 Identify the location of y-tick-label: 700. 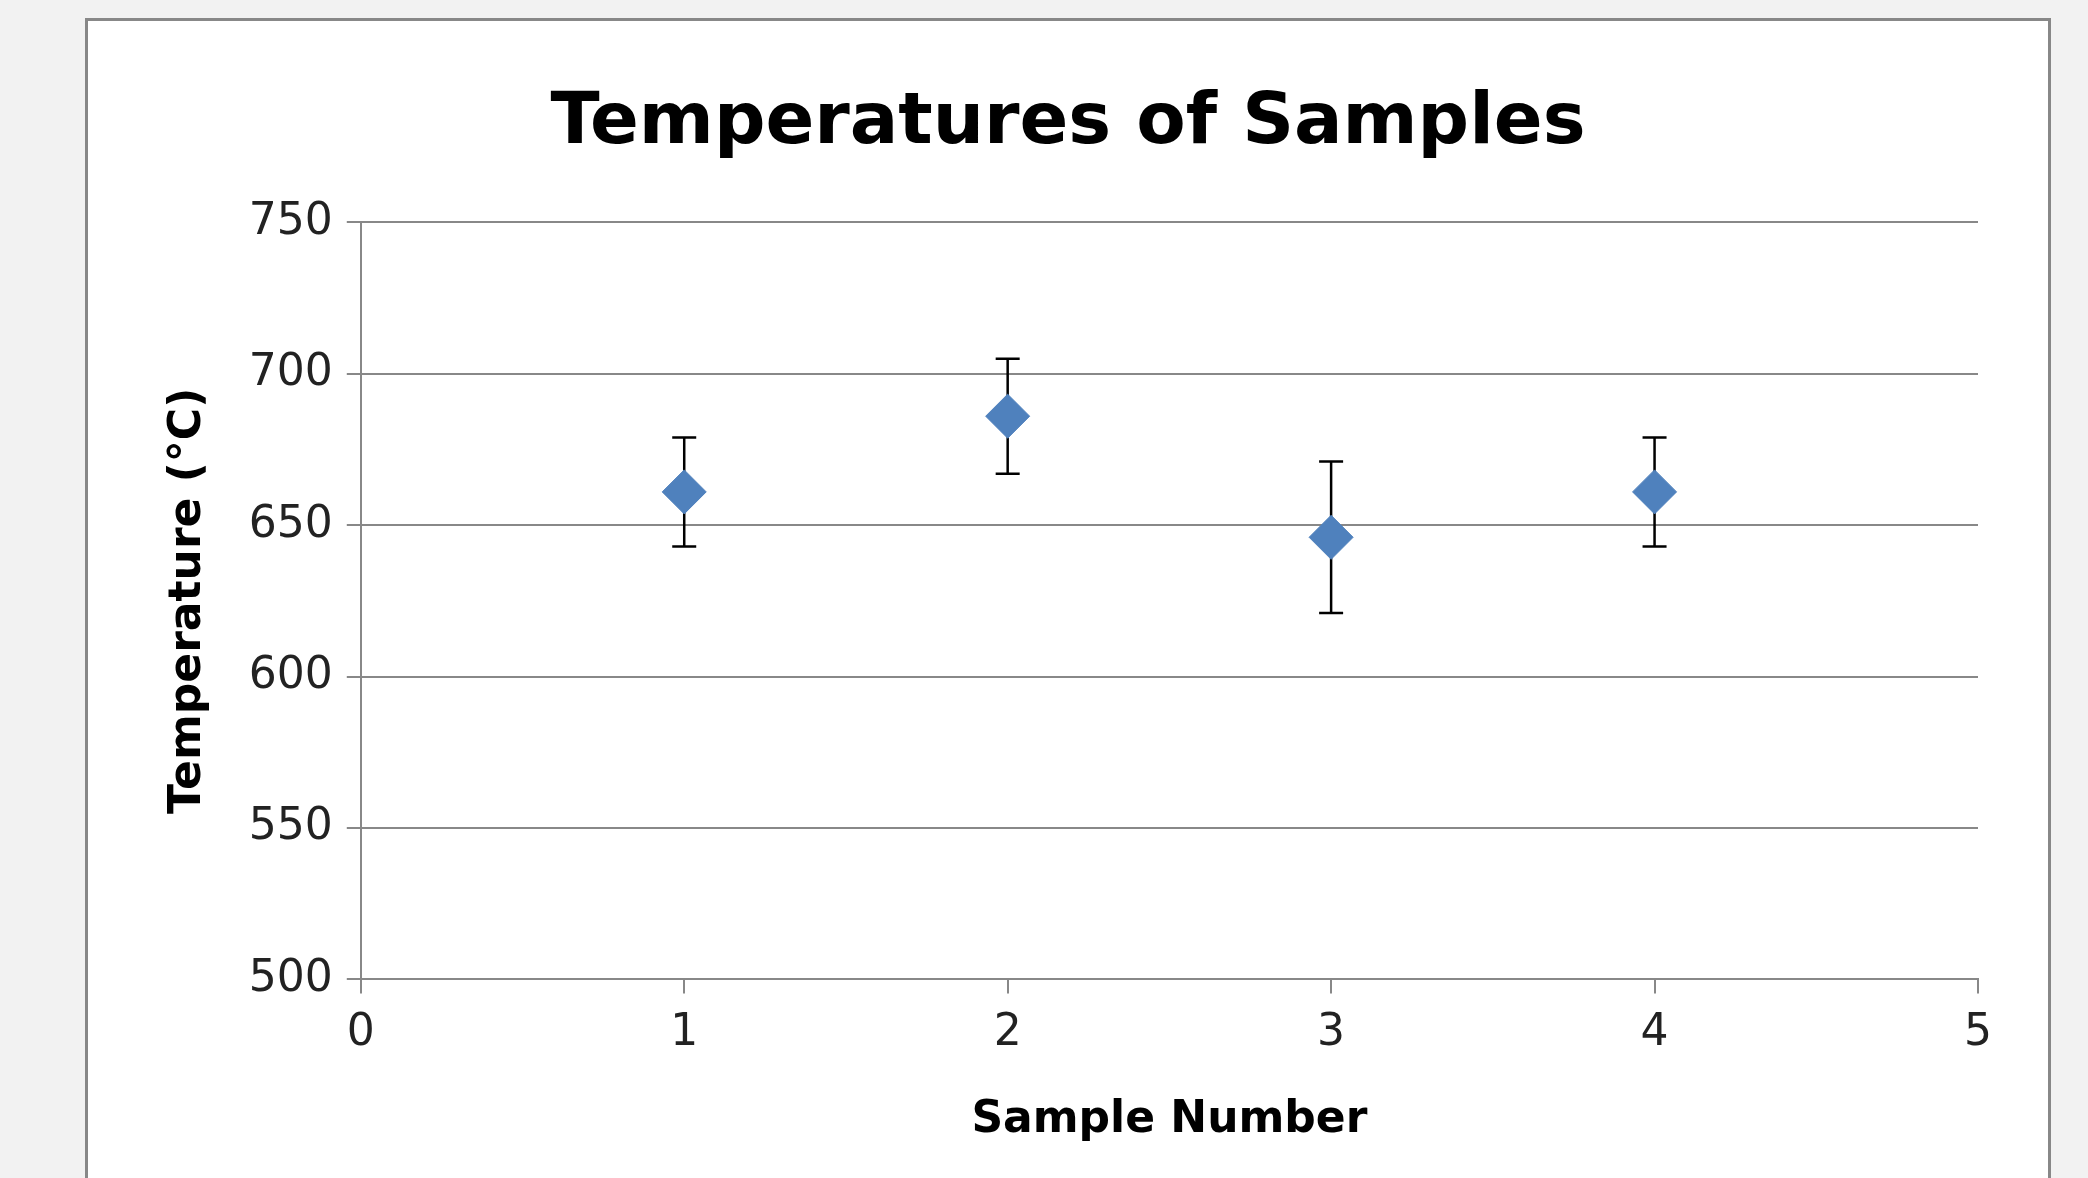
(290, 370).